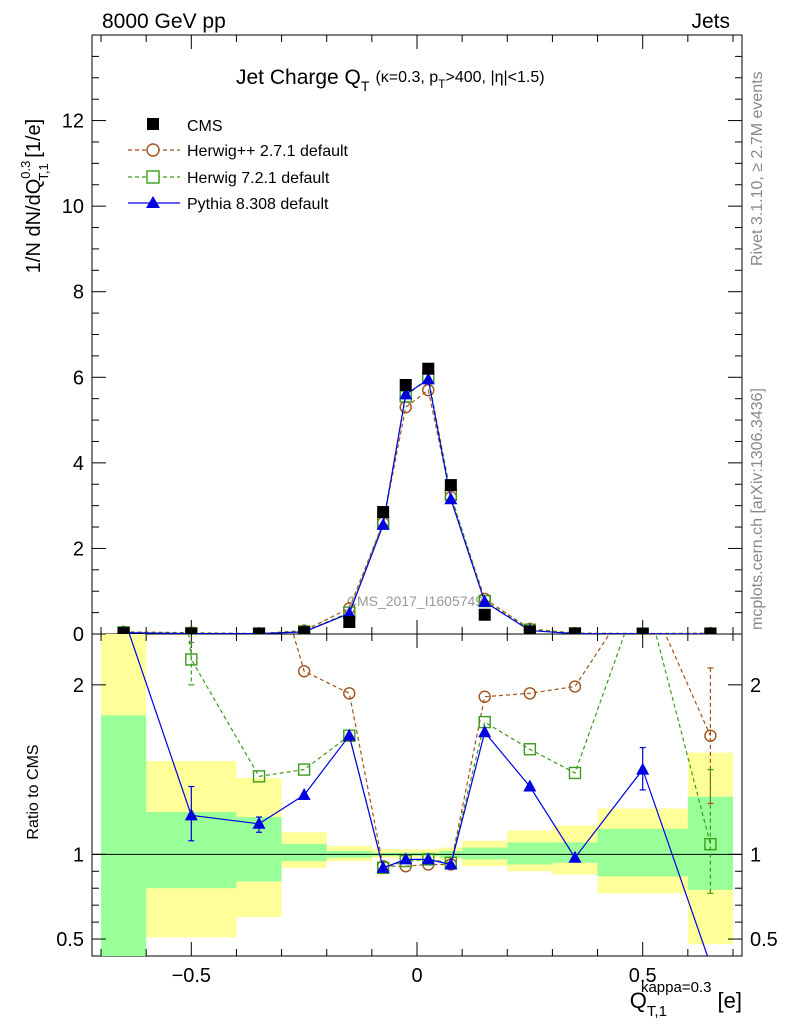  I want to click on ratio-tick-label-left: 1, so click(78, 855).